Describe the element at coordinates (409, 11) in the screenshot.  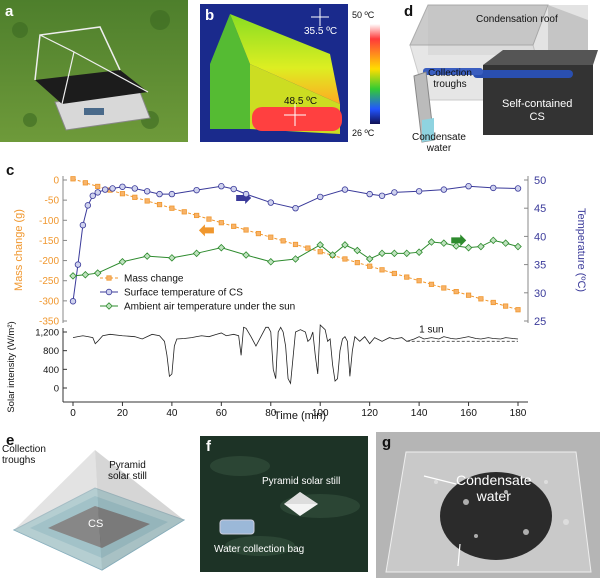
I see `panel-d-label: d` at that location.